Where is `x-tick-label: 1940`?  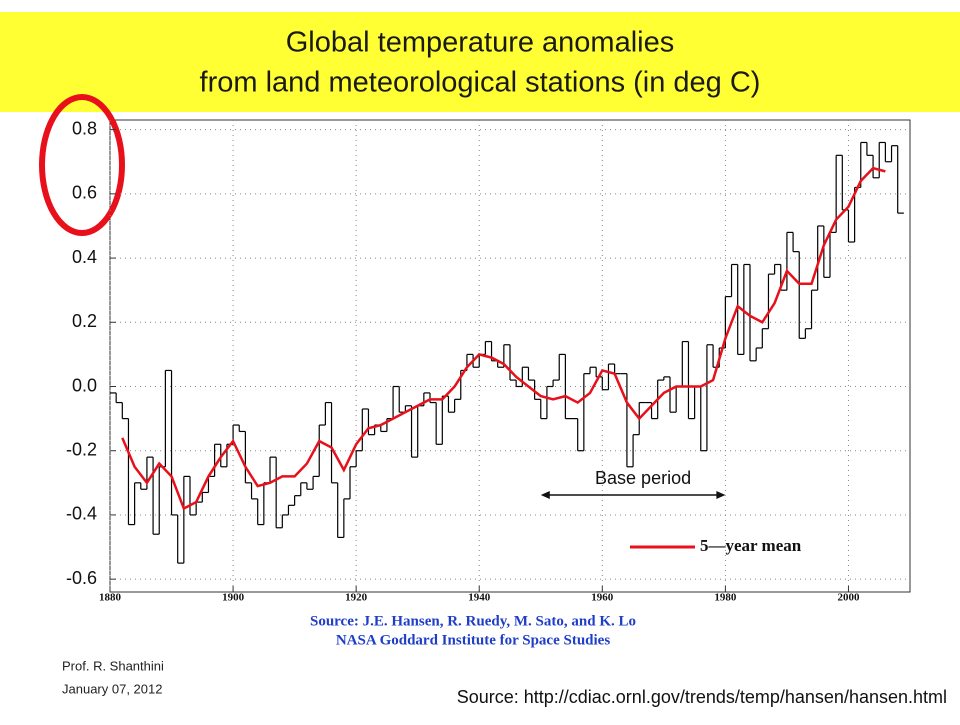
x-tick-label: 1940 is located at coordinates (479, 598).